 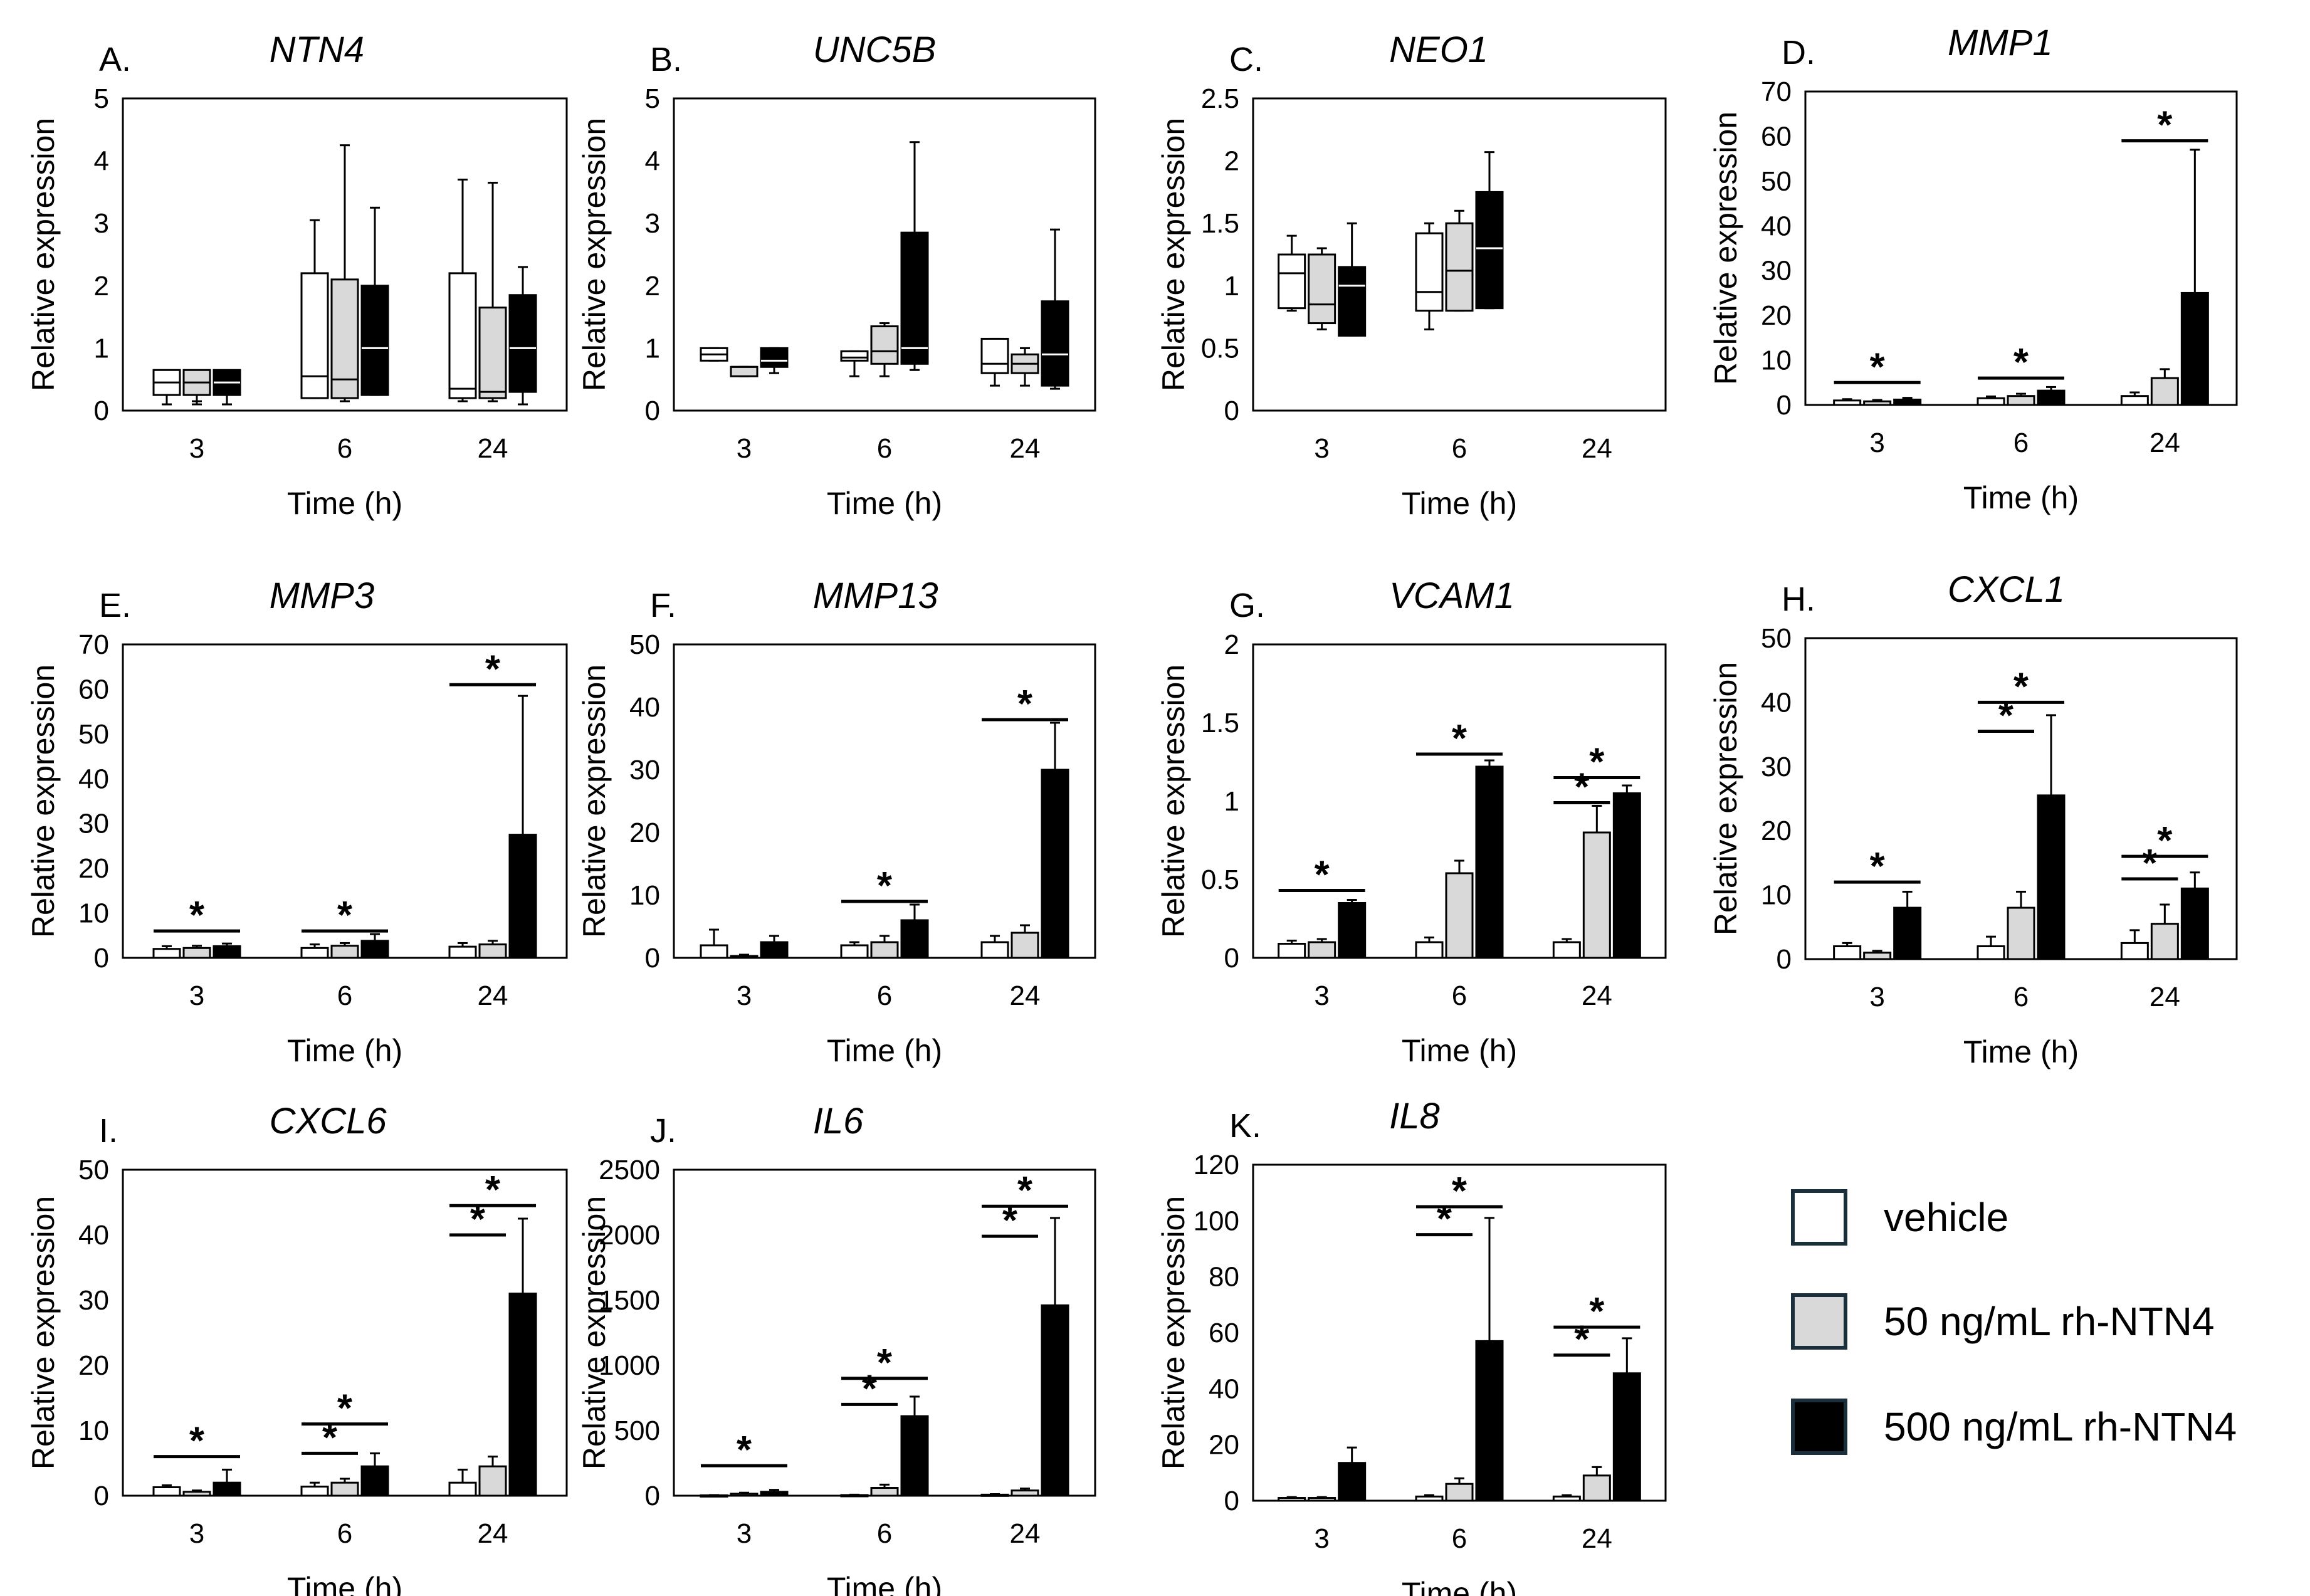 I want to click on x-tick-label: 6, so click(x=885, y=1534).